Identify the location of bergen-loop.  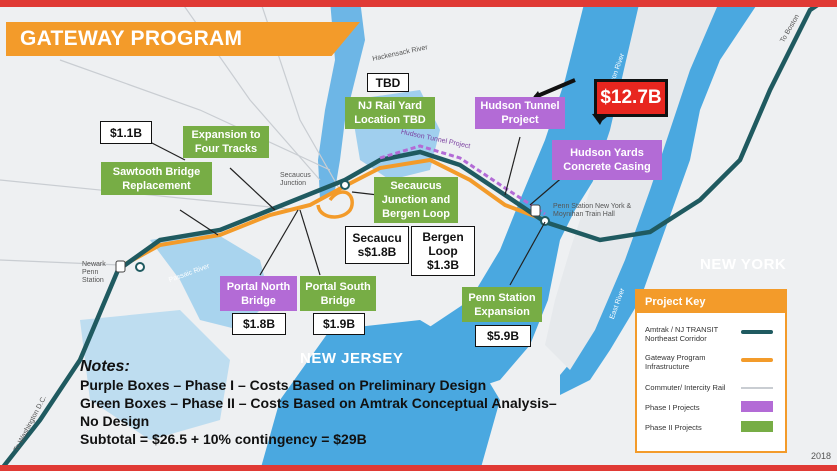
(335, 204).